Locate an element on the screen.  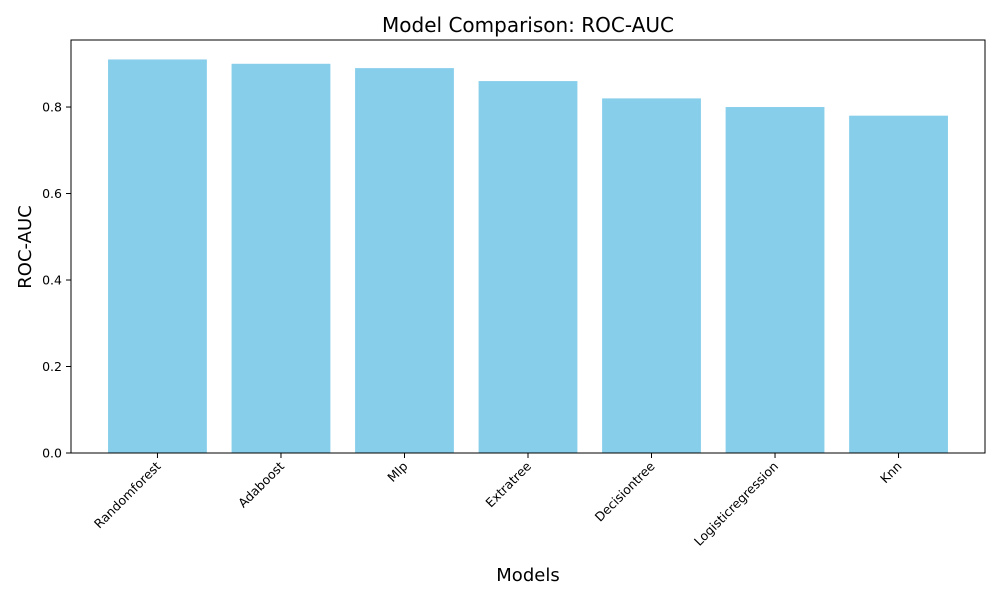
y-tick-label: 0.4 is located at coordinates (52, 280).